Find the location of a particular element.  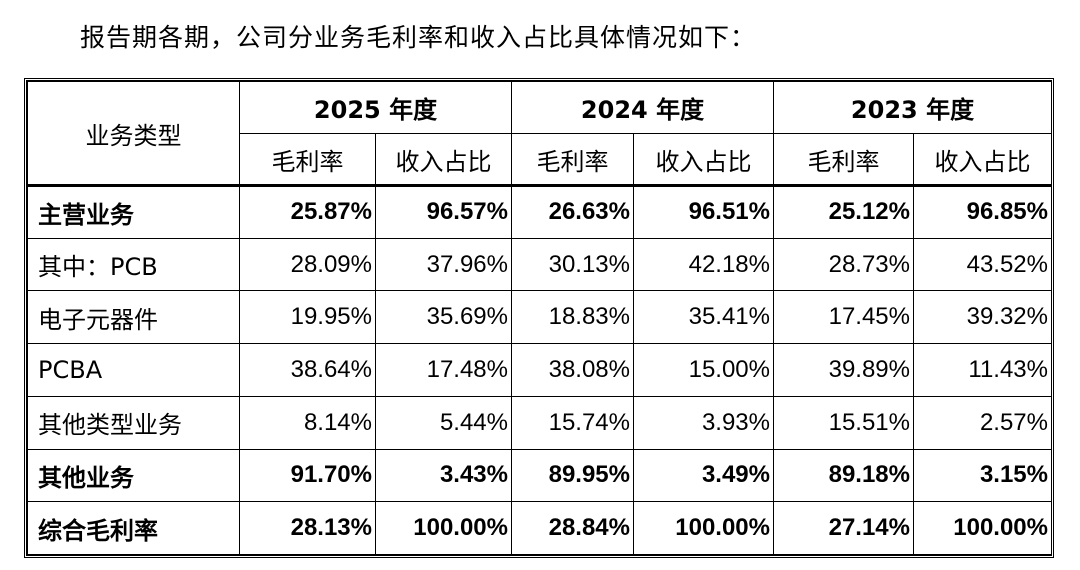

table-row: 其他业务 91.70% 3.43% 89.95% 3.49% 89.18% 3.15% is located at coordinates (539, 475).